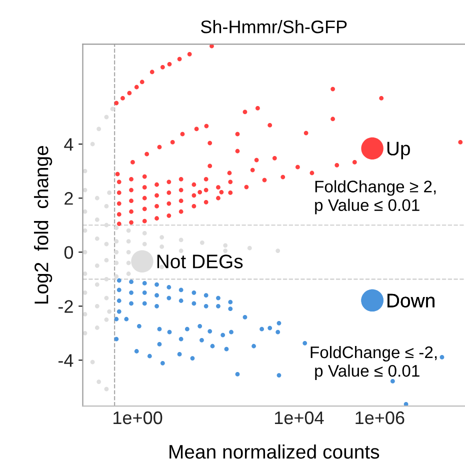  I want to click on y-axis-title: Log2 fold change, so click(43, 225).